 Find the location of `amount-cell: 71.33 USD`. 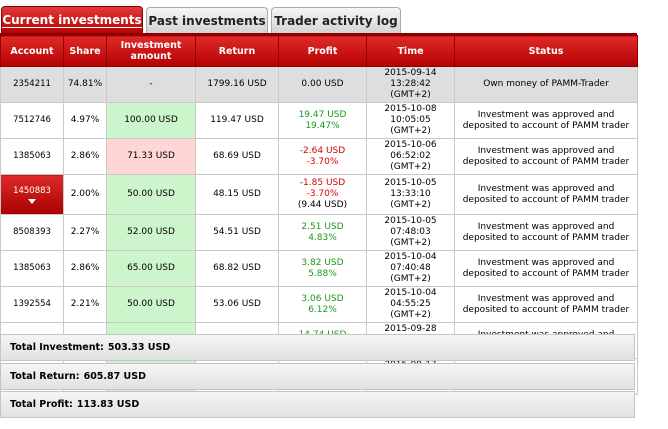

amount-cell: 71.33 USD is located at coordinates (151, 156).